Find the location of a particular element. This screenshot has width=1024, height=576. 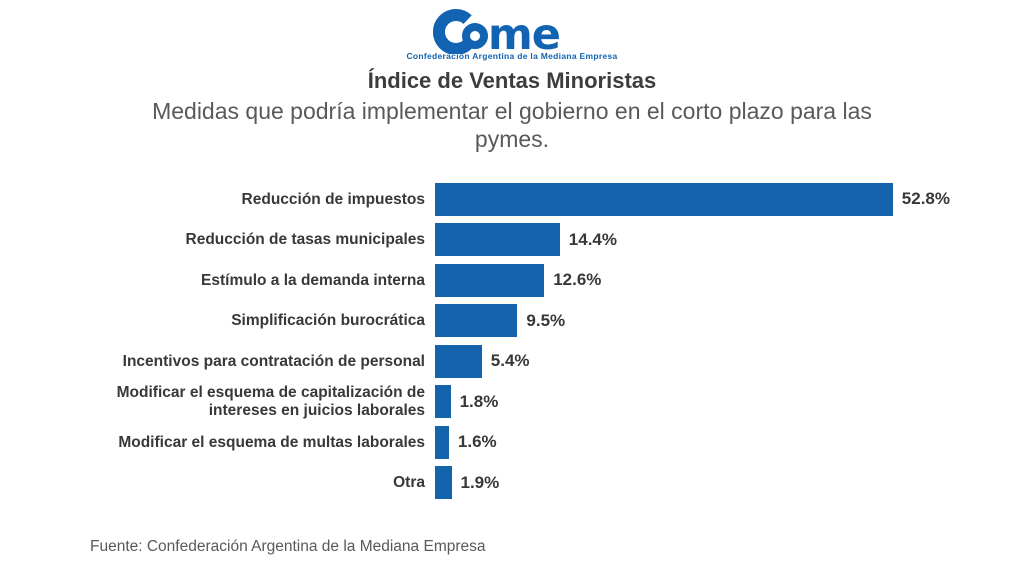

bar-area: 1.9% is located at coordinates (729, 483).